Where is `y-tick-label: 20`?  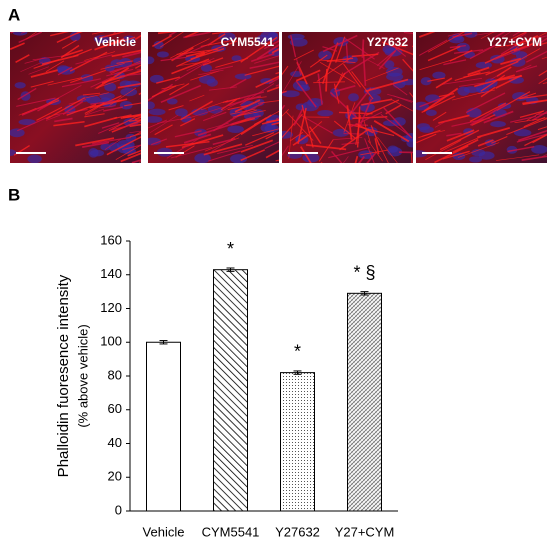 y-tick-label: 20 is located at coordinates (115, 476).